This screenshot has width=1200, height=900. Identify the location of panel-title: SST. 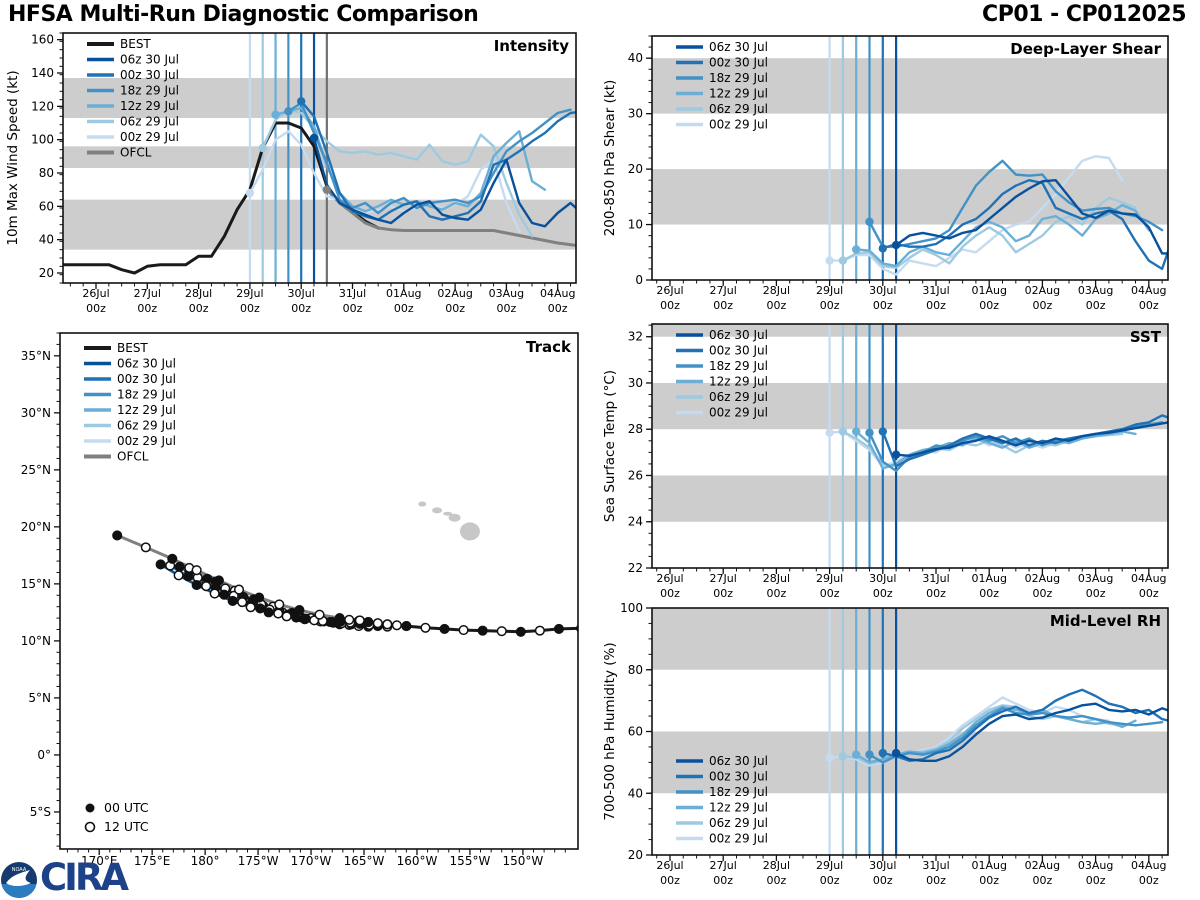
(1146, 337).